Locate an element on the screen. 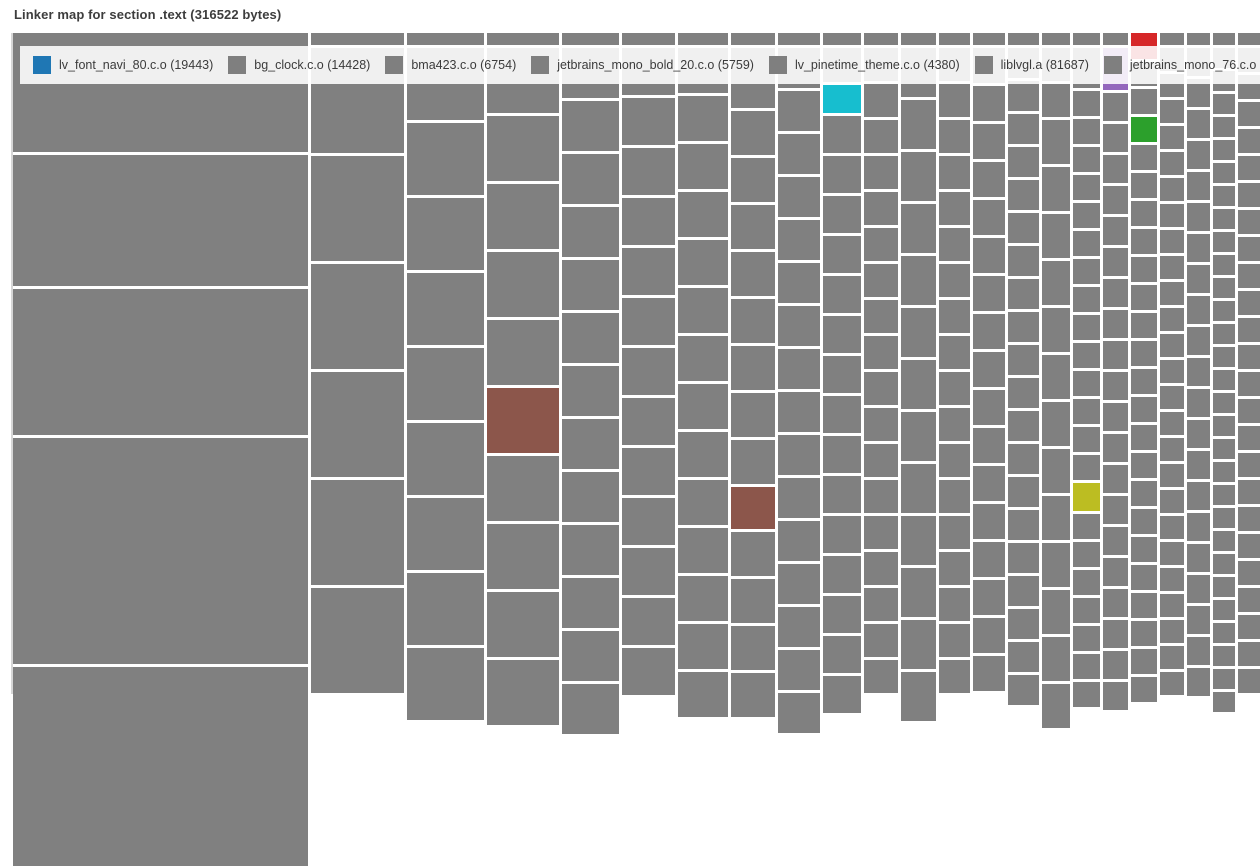 Image resolution: width=1260 pixels, height=866 pixels. legend-item-jetbrains_mono_76.c.o: jetbrains_mono_76.c.o (3321) is located at coordinates (1181, 65).